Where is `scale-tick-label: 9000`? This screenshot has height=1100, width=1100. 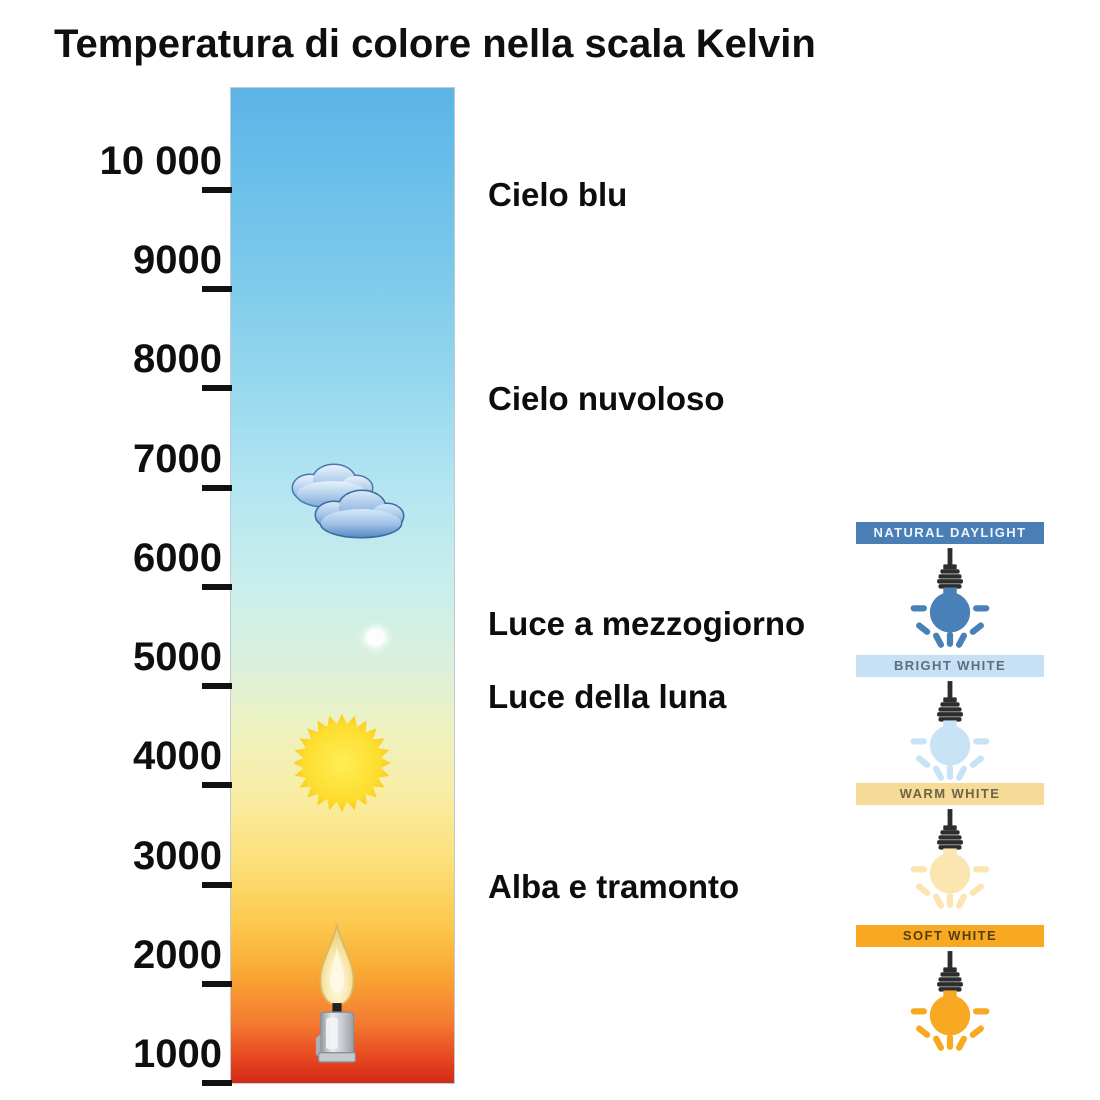 scale-tick-label: 9000 is located at coordinates (177, 260).